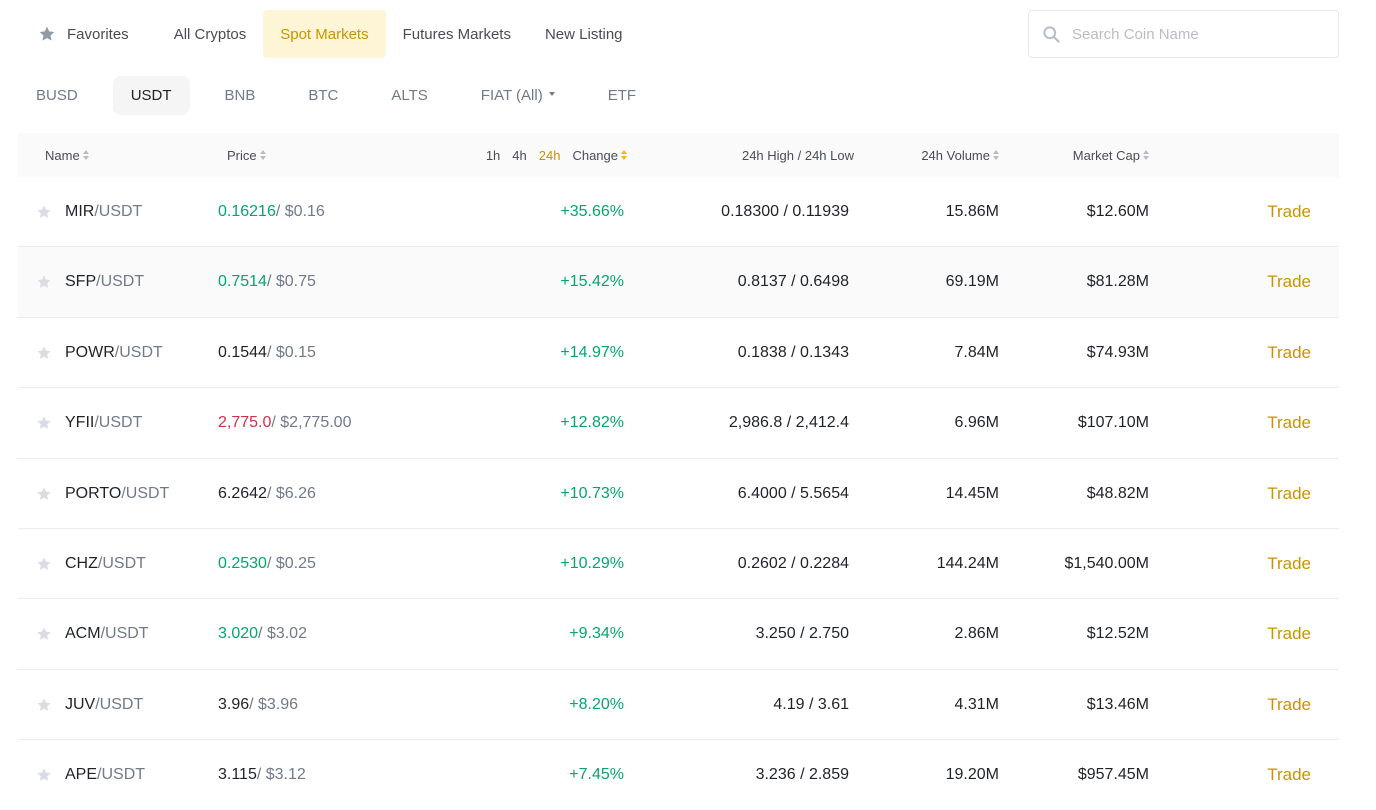 The height and width of the screenshot is (810, 1376). I want to click on pair-name: MIR/USDT, so click(103, 212).